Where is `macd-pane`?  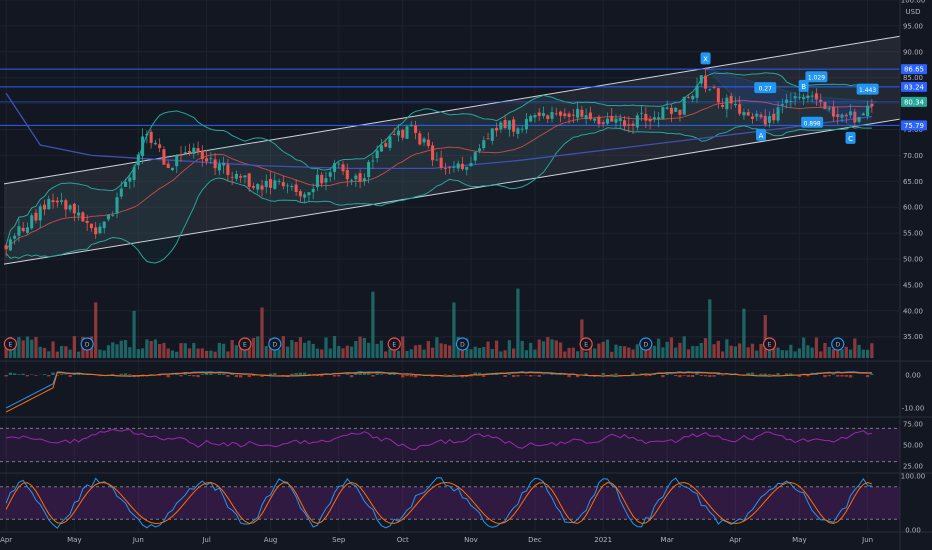 macd-pane is located at coordinates (439, 392).